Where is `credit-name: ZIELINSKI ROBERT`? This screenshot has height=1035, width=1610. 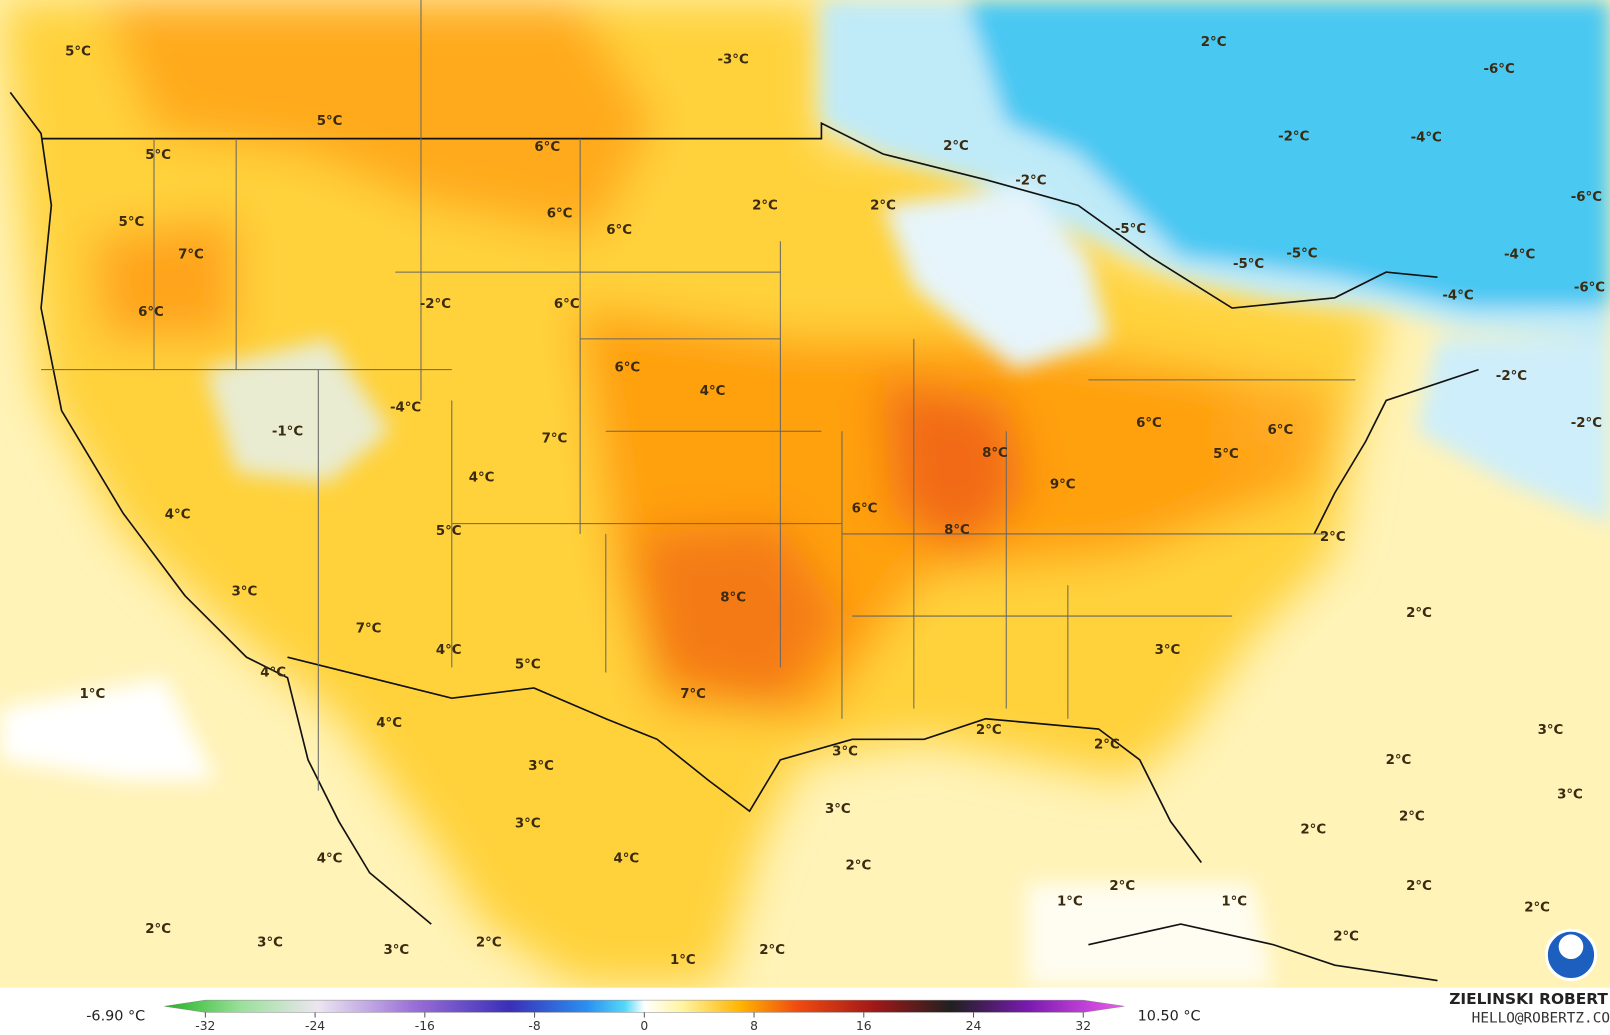 credit-name: ZIELINSKI ROBERT is located at coordinates (1528, 999).